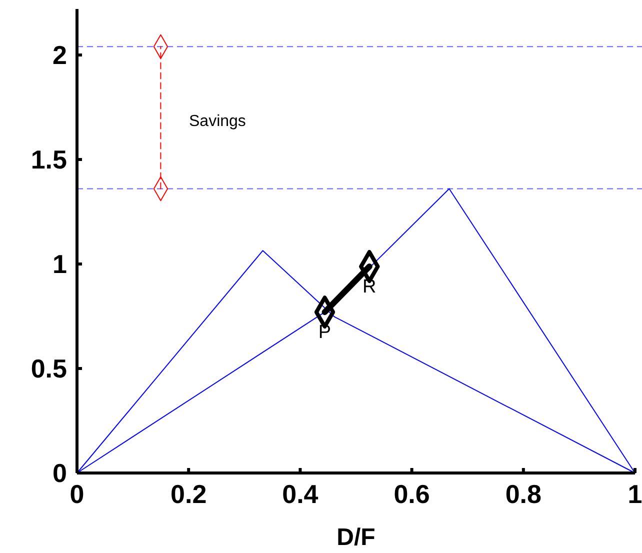 Image resolution: width=642 pixels, height=553 pixels. Describe the element at coordinates (188, 494) in the screenshot. I see `x-tick-label: 0.2` at that location.